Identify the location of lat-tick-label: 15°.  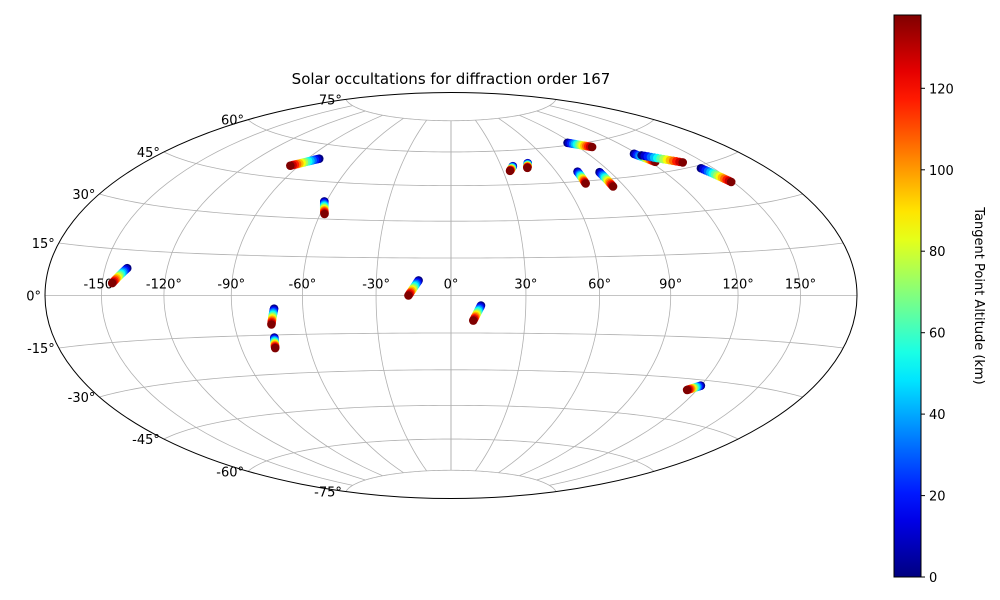
(43, 244).